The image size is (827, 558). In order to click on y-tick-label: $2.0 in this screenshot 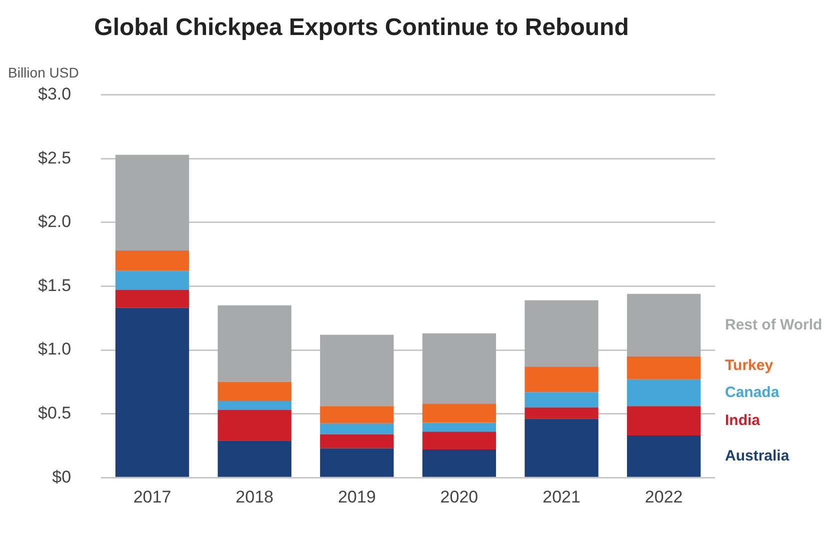, I will do `click(55, 222)`.